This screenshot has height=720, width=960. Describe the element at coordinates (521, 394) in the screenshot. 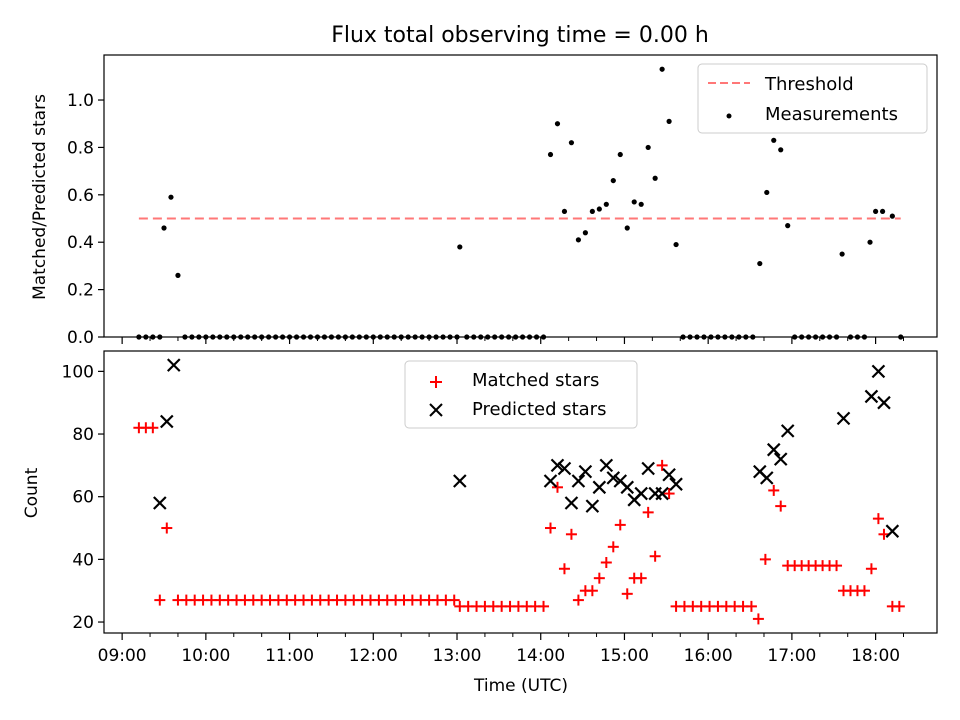

I see `bottom-legend: Matched stars Predicted stars` at that location.